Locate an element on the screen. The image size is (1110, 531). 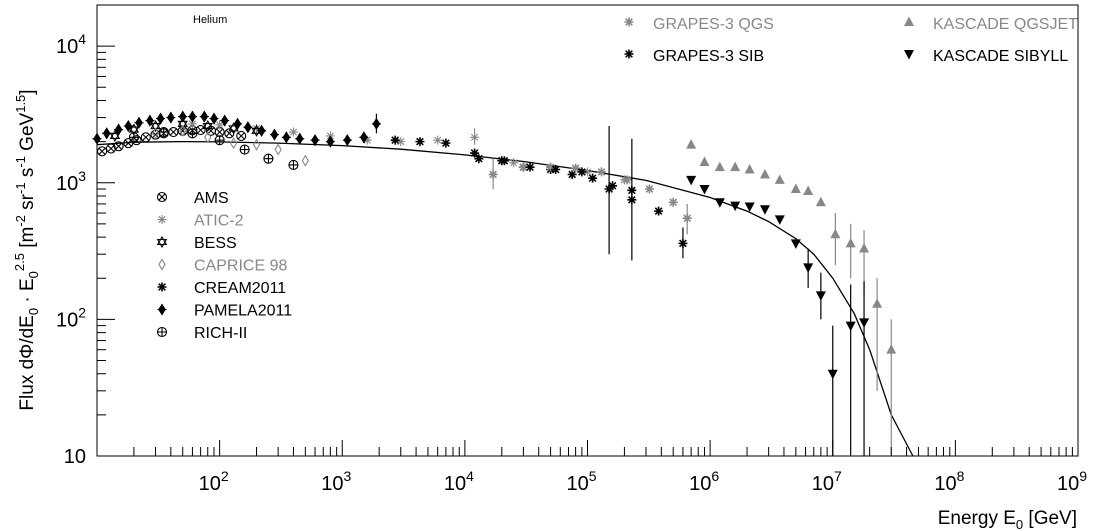
x-axis-label: Energy E0 [GeV] is located at coordinates (1007, 519).